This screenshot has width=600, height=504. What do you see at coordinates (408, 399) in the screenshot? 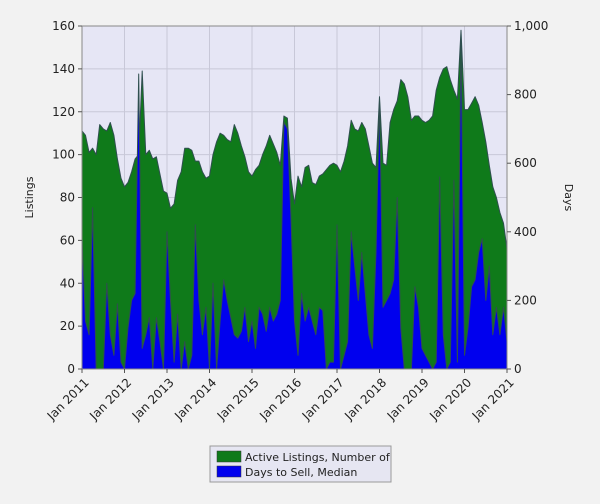
I see `x-tick-label: Jan 2019` at bounding box center [408, 399].